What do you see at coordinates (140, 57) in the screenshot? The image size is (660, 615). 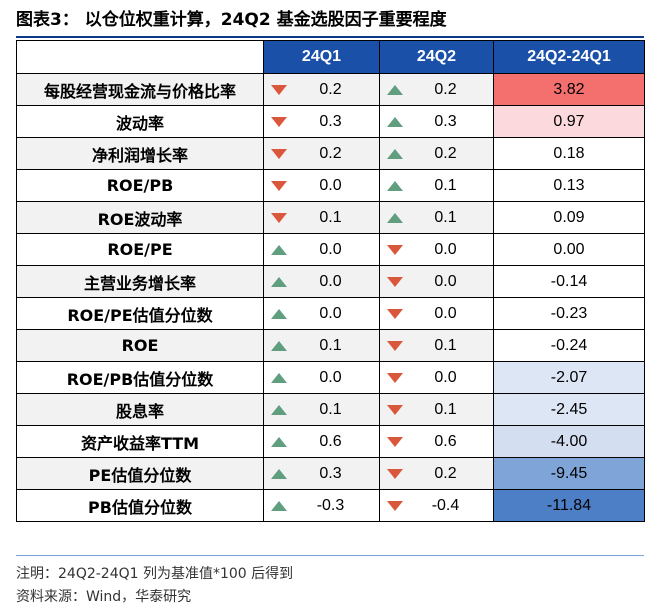 I see `header-corner` at bounding box center [140, 57].